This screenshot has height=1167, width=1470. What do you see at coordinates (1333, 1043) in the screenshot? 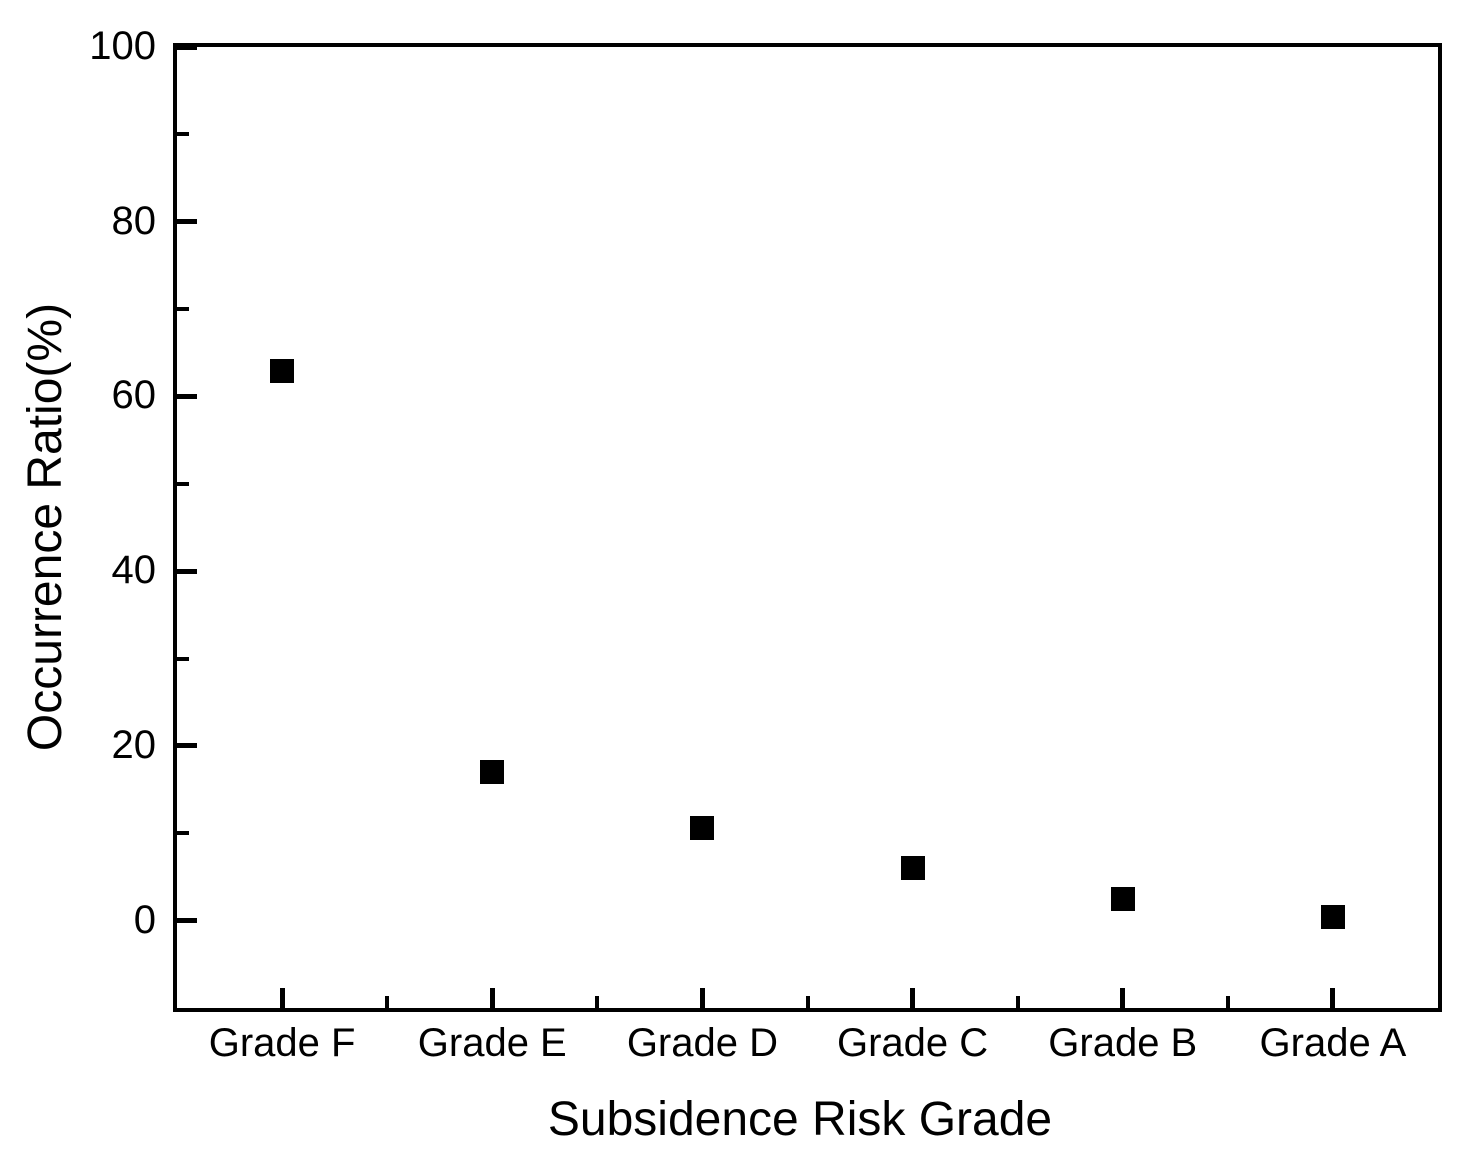
I see `x-tick-label: Grade A` at bounding box center [1333, 1043].